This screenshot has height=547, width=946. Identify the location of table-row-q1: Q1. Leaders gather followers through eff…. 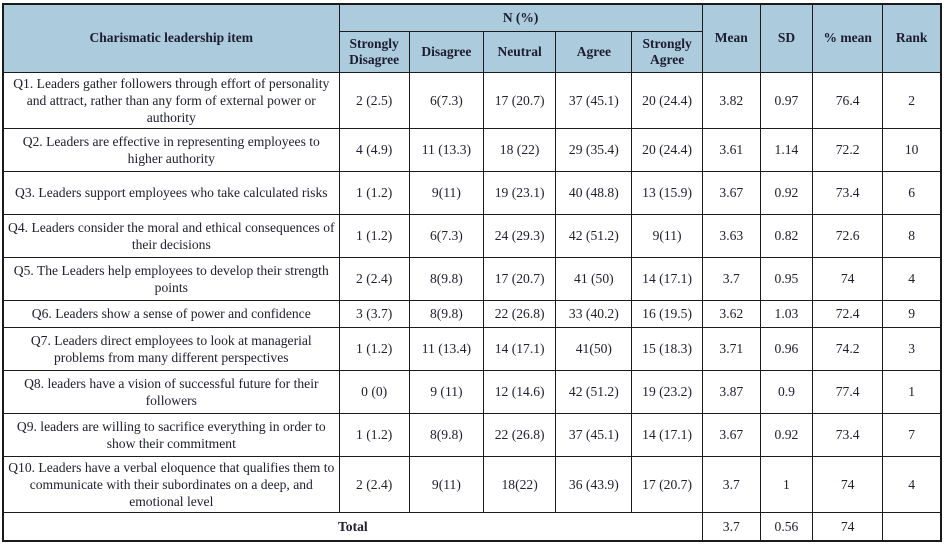
(472, 100).